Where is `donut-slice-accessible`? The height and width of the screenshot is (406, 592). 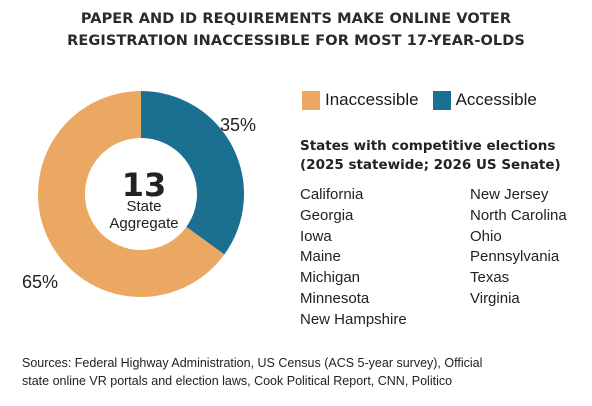 donut-slice-accessible is located at coordinates (193, 173).